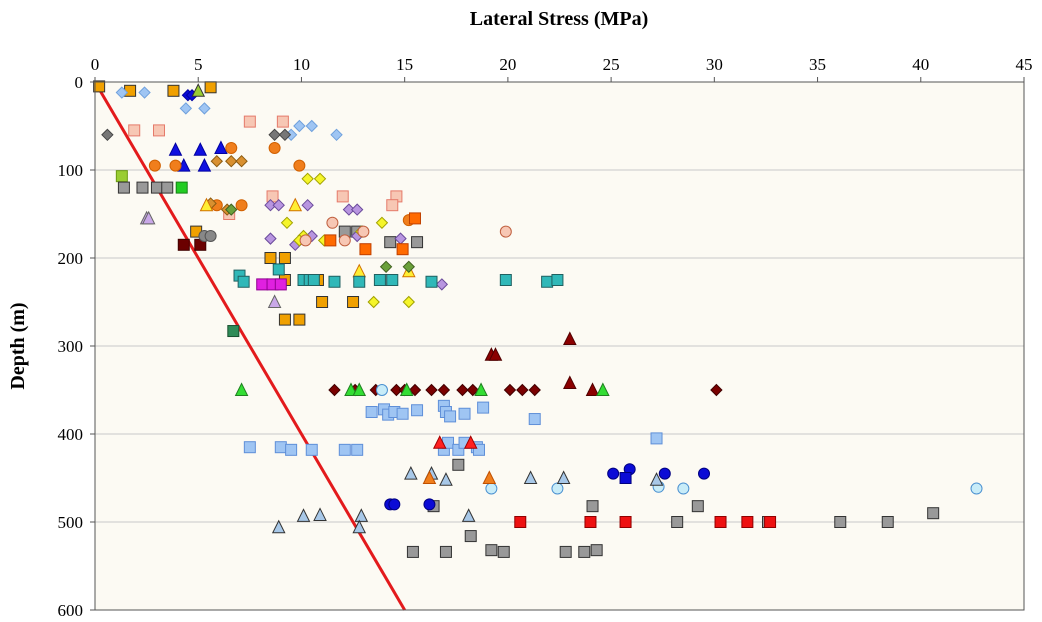 The height and width of the screenshot is (622, 1042). What do you see at coordinates (714, 64) in the screenshot?
I see `x-tick-label: 30` at bounding box center [714, 64].